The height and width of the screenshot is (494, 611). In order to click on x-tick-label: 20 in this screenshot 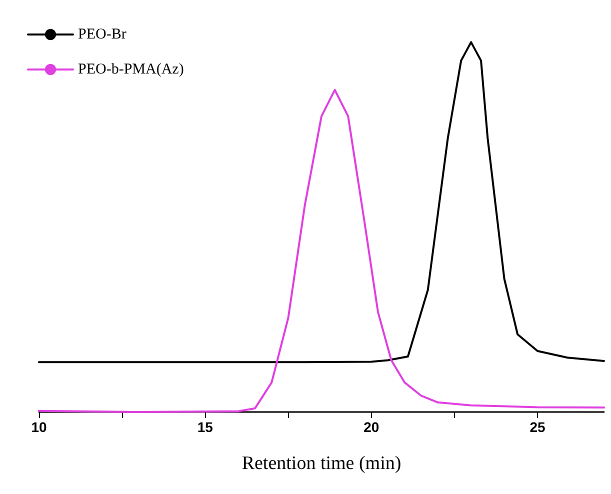, I will do `click(372, 427)`.